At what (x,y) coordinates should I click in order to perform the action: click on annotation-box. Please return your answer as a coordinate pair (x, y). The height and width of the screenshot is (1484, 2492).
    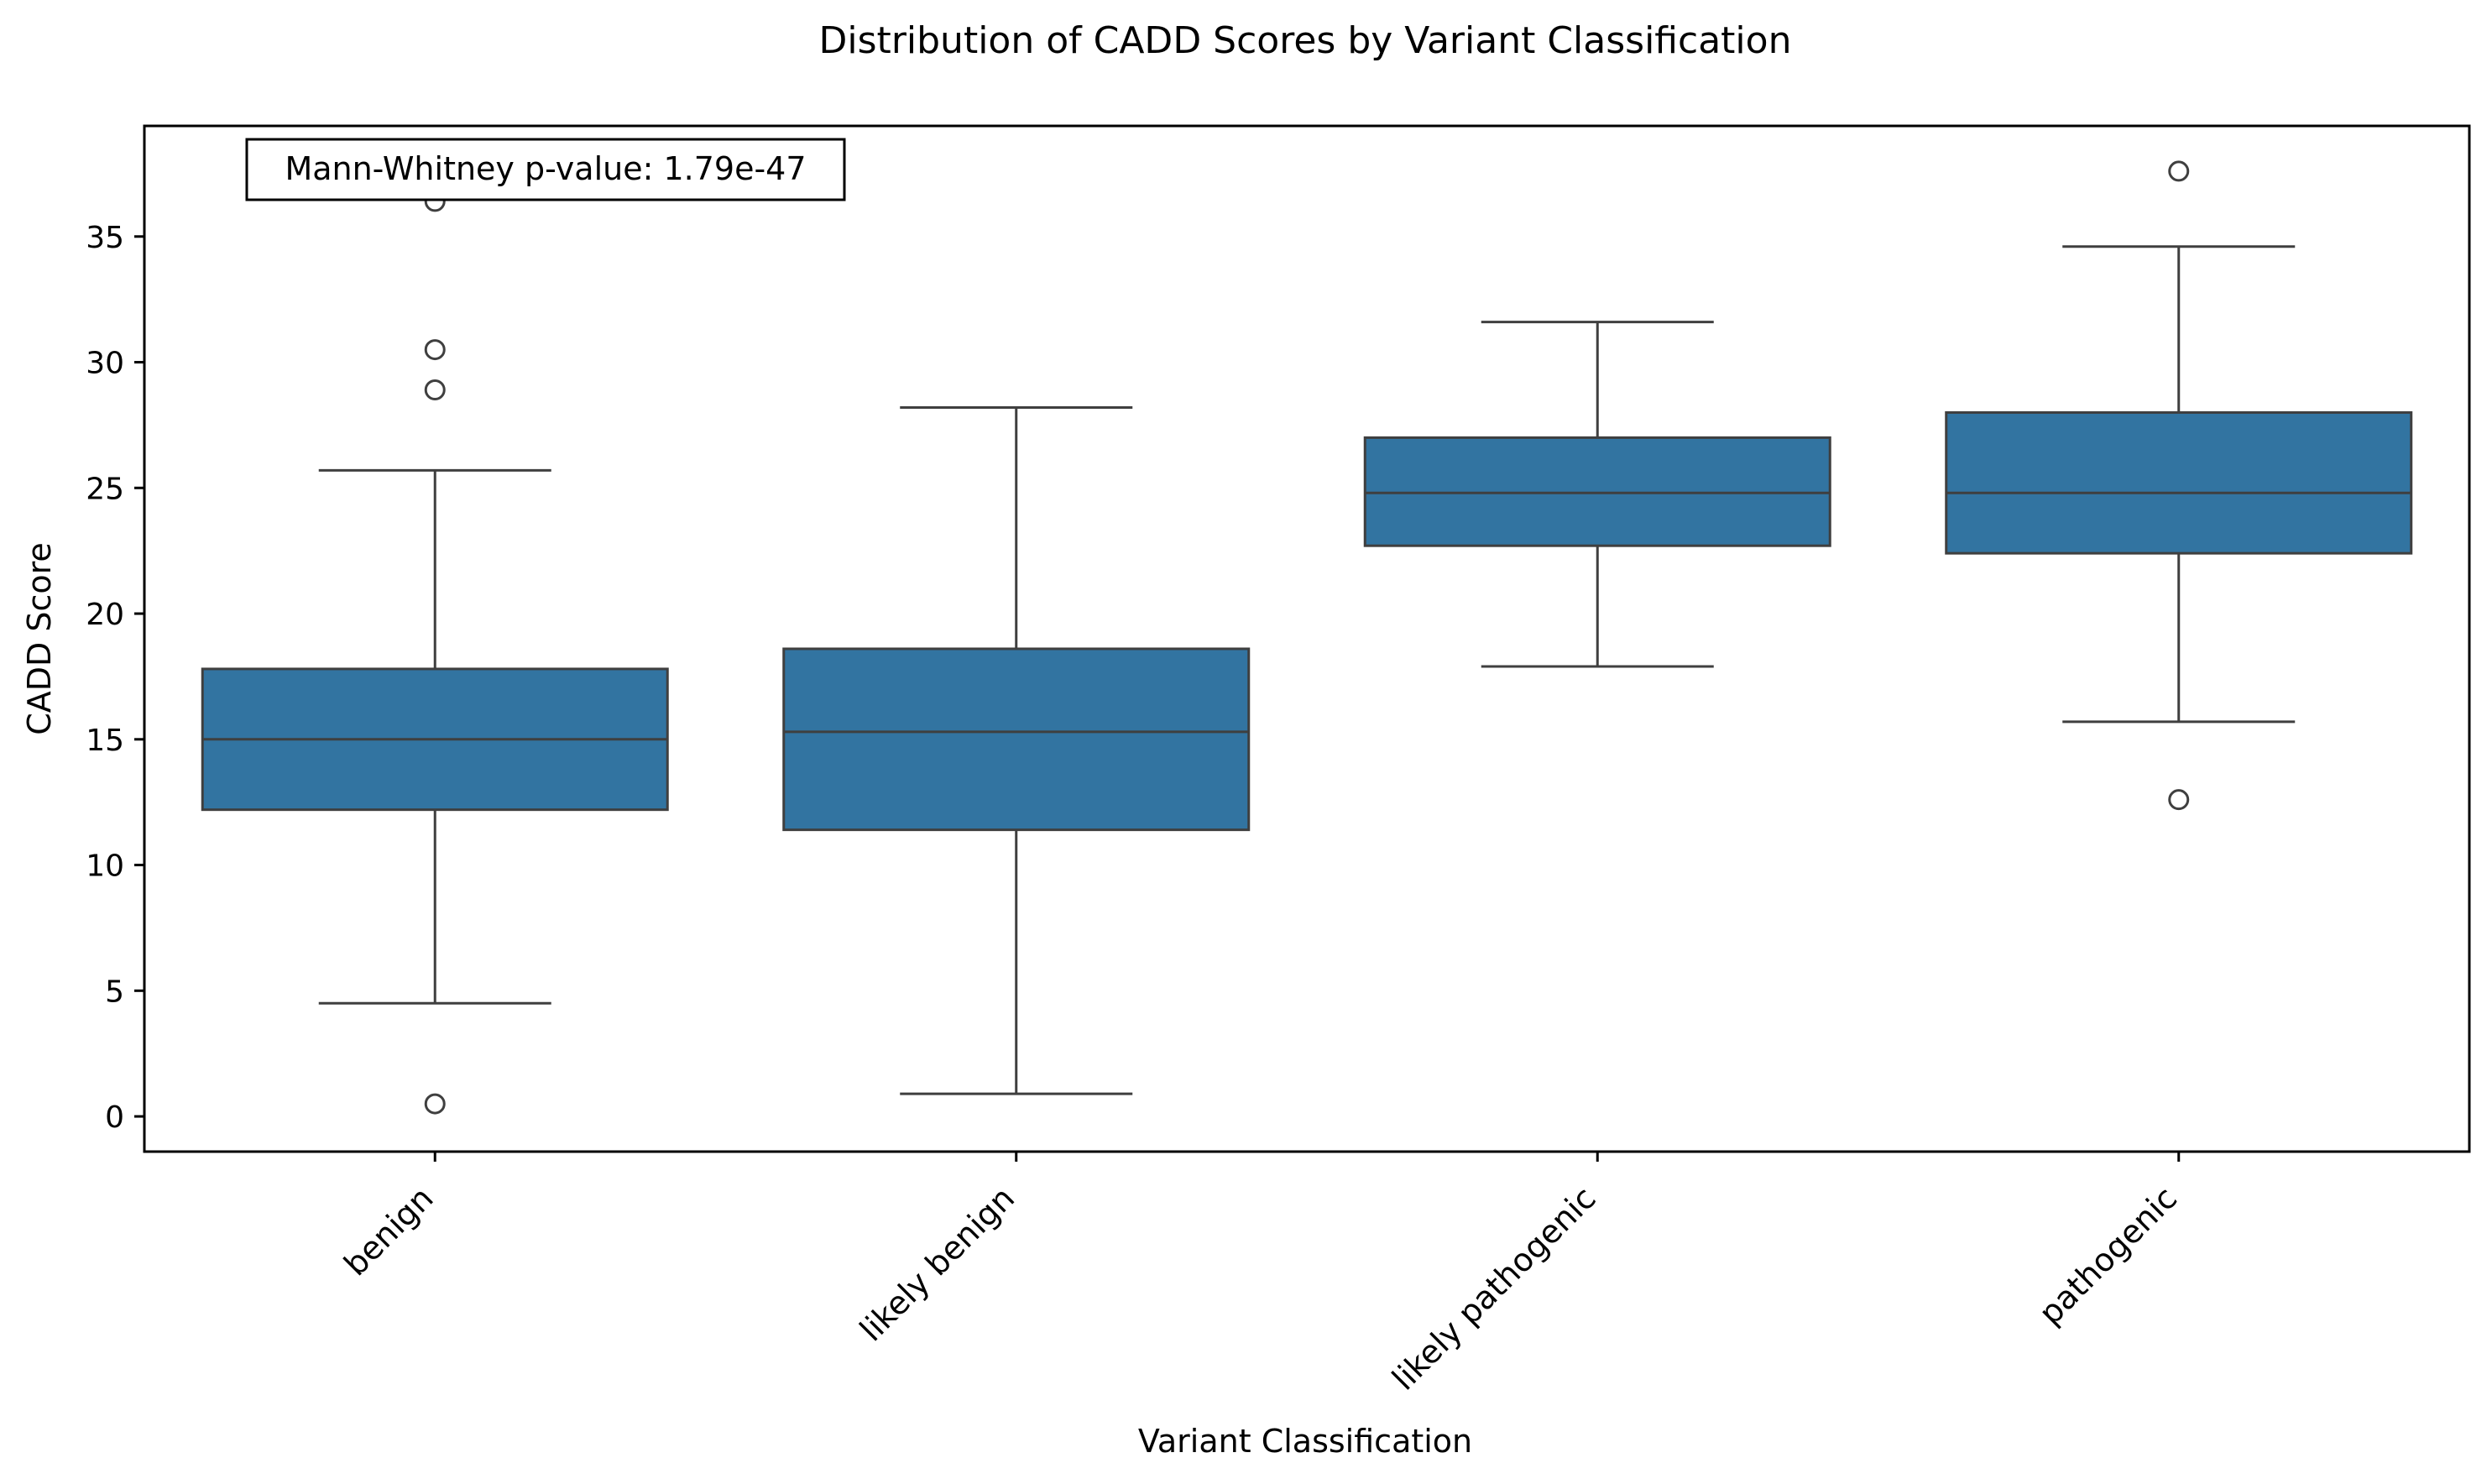
    Looking at the image, I should click on (545, 169).